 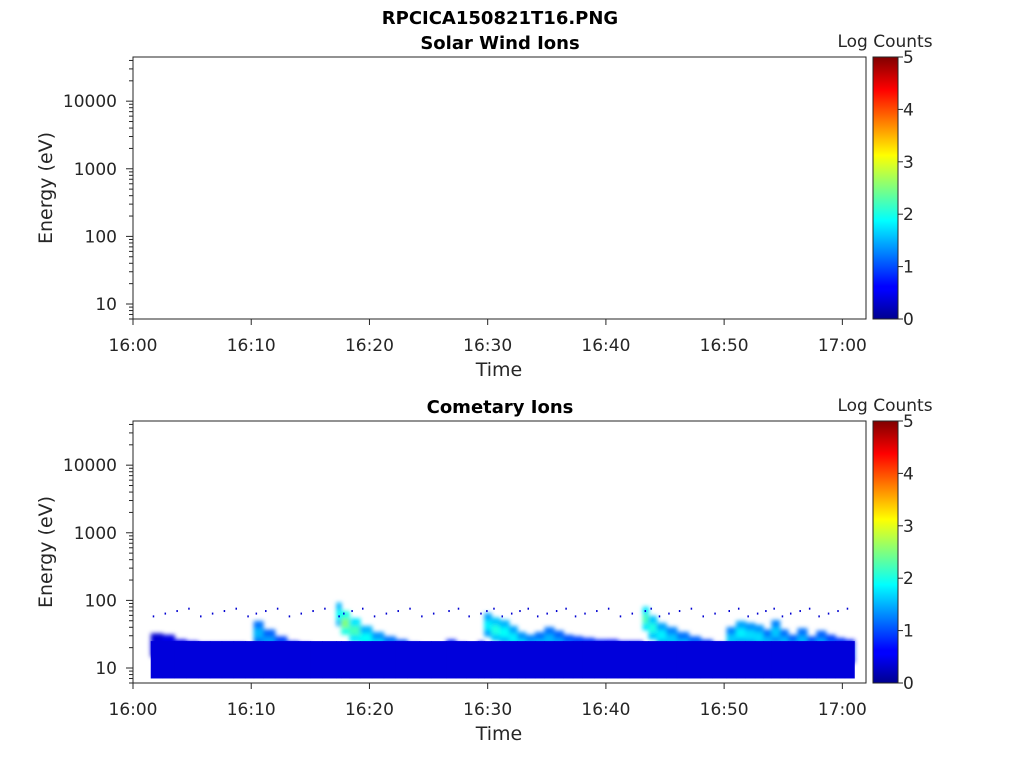 What do you see at coordinates (90, 466) in the screenshot?
I see `y-tick-label: 10000` at bounding box center [90, 466].